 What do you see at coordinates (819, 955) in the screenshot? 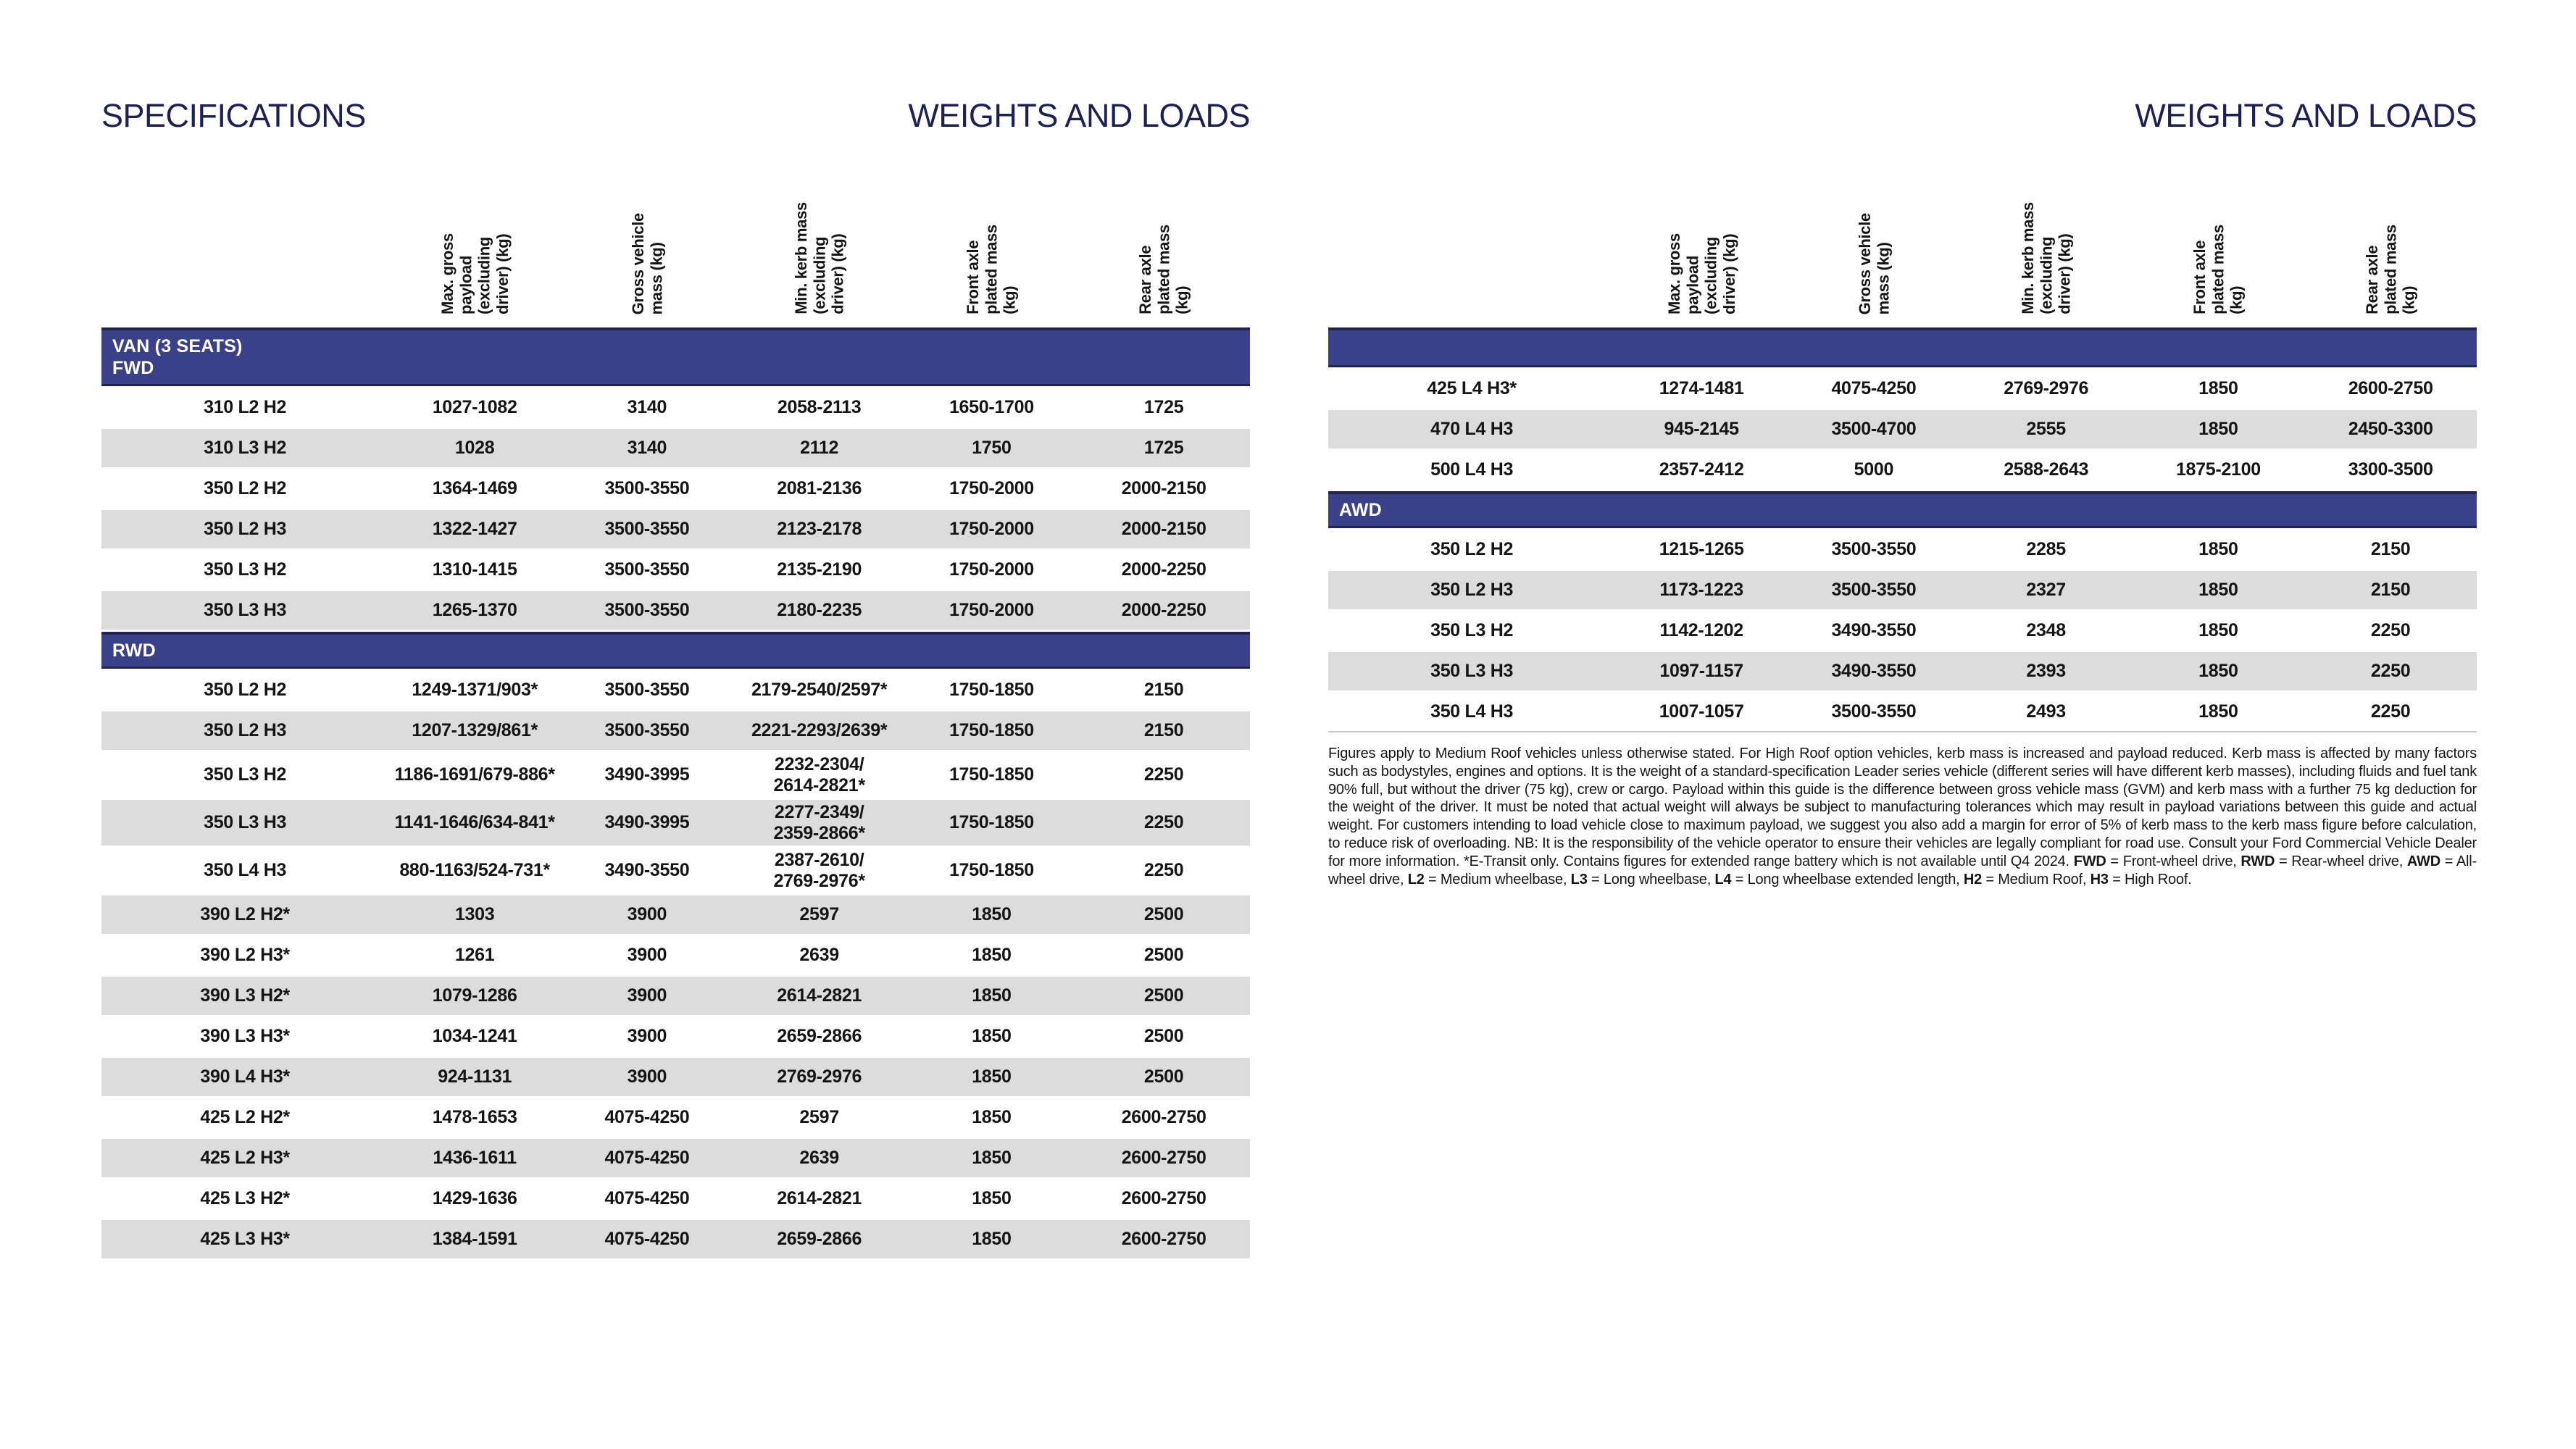
I see `cell-value: 2639` at bounding box center [819, 955].